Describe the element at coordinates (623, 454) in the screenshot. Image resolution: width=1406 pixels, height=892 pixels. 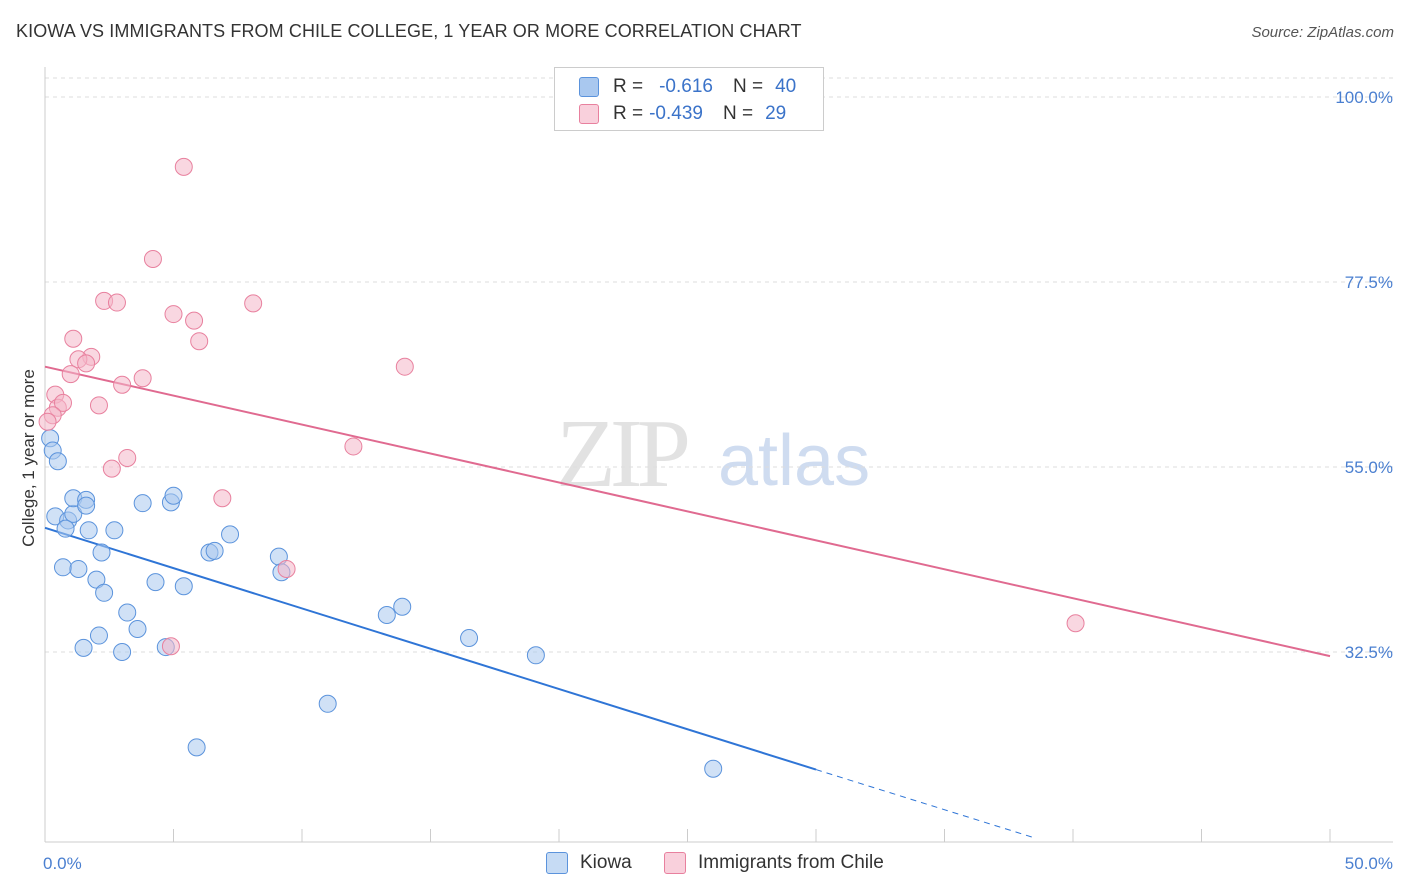
I see `watermark-zip: ZIP` at that location.